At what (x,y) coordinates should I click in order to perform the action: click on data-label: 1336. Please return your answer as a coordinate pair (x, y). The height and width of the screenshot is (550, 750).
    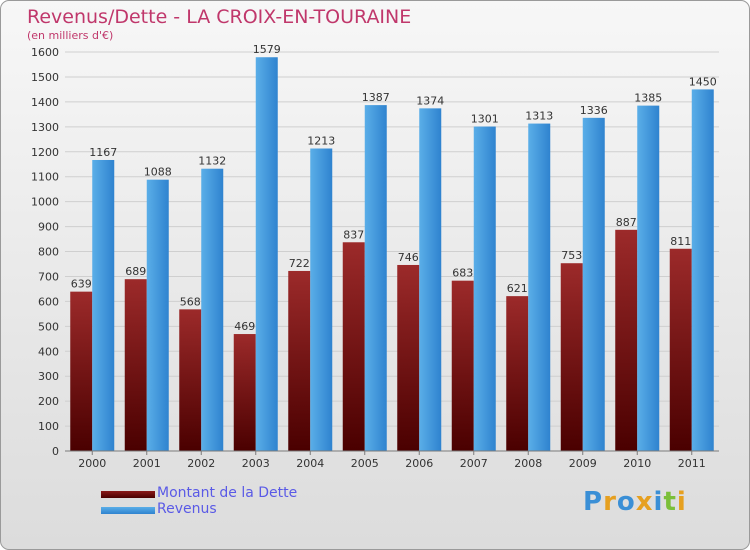
    Looking at the image, I should click on (594, 110).